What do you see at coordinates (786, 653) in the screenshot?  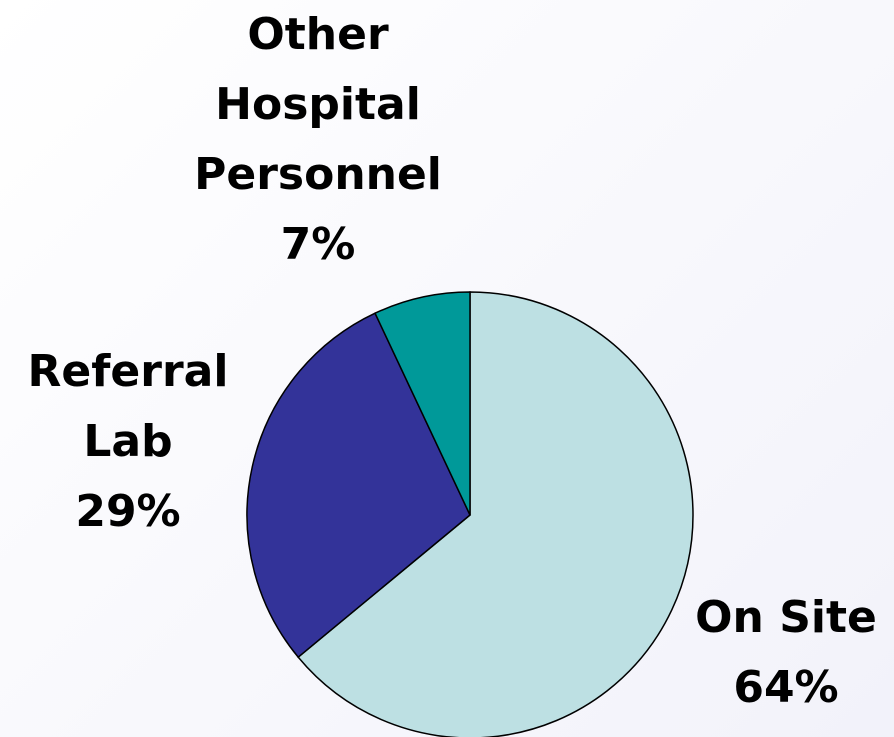 I see `slice-label: On Site 64%` at bounding box center [786, 653].